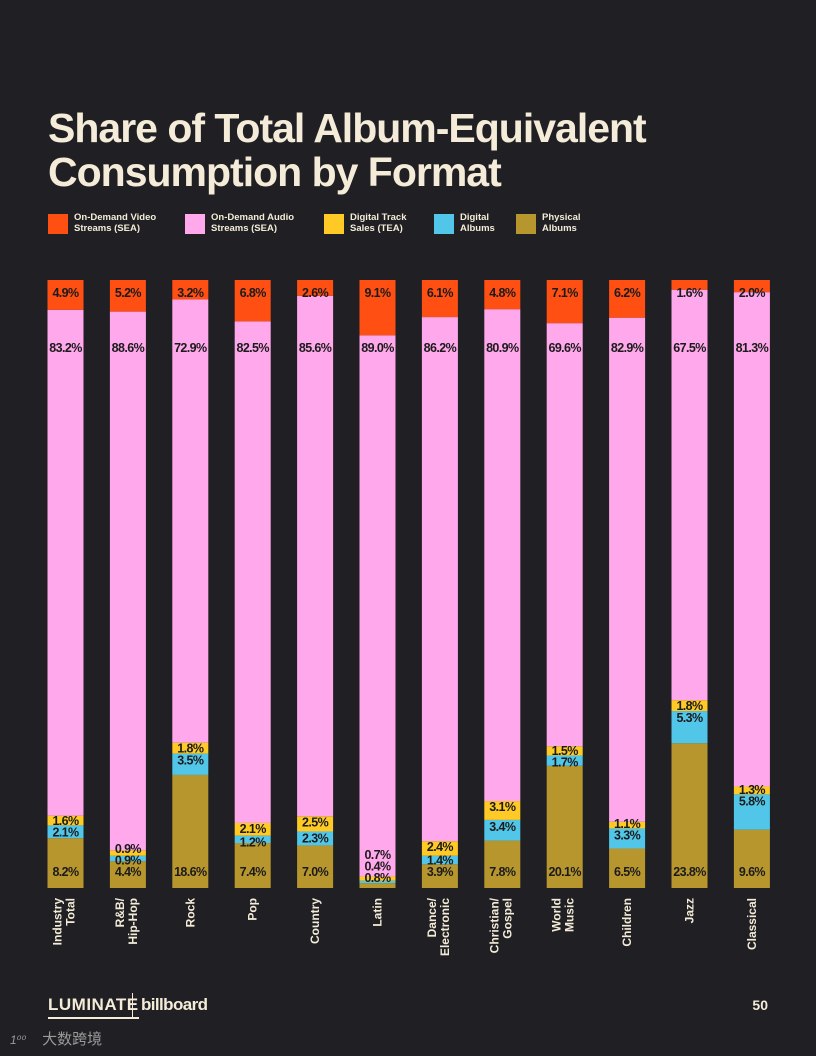  What do you see at coordinates (564, 302) in the screenshot?
I see `segment-on-demand-video-streams-sea-world-music` at bounding box center [564, 302].